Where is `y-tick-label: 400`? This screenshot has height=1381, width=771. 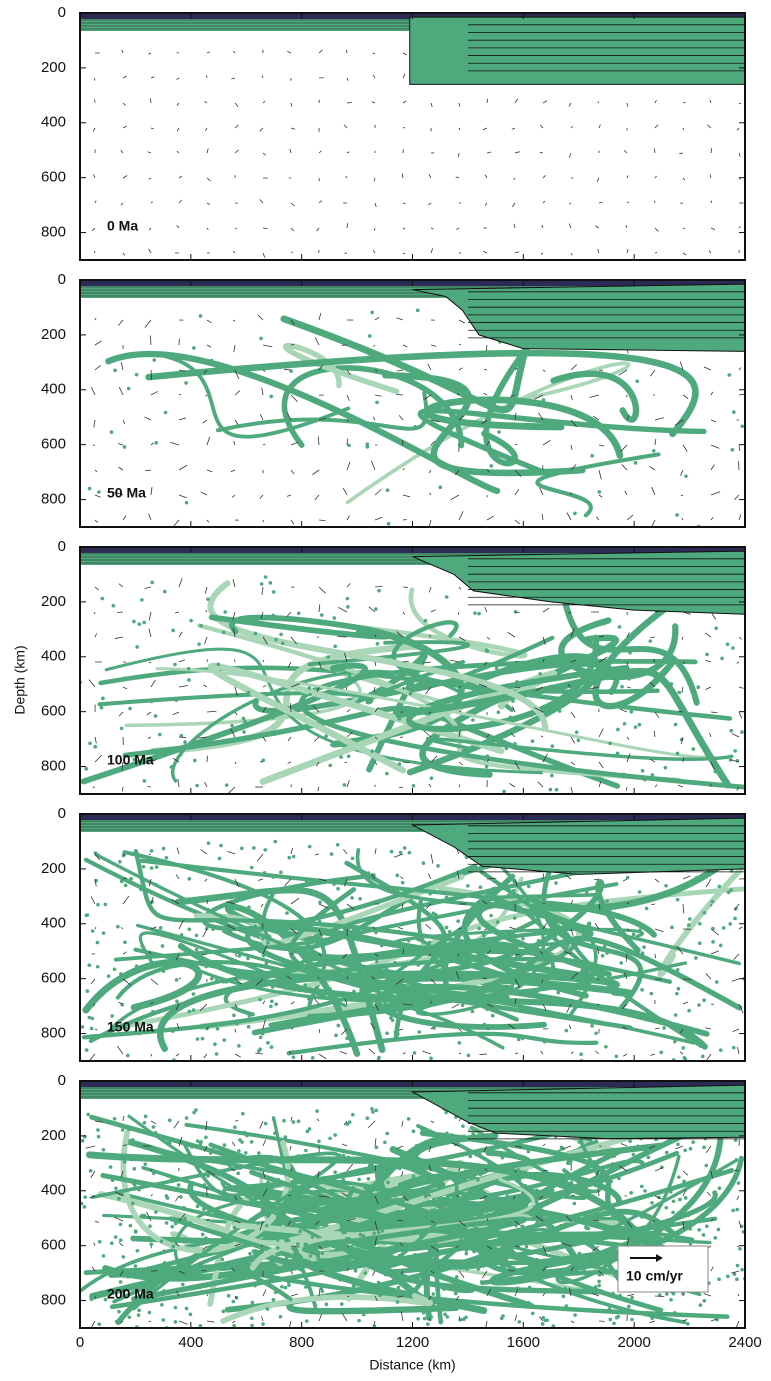
y-tick-label: 400 is located at coordinates (53, 122).